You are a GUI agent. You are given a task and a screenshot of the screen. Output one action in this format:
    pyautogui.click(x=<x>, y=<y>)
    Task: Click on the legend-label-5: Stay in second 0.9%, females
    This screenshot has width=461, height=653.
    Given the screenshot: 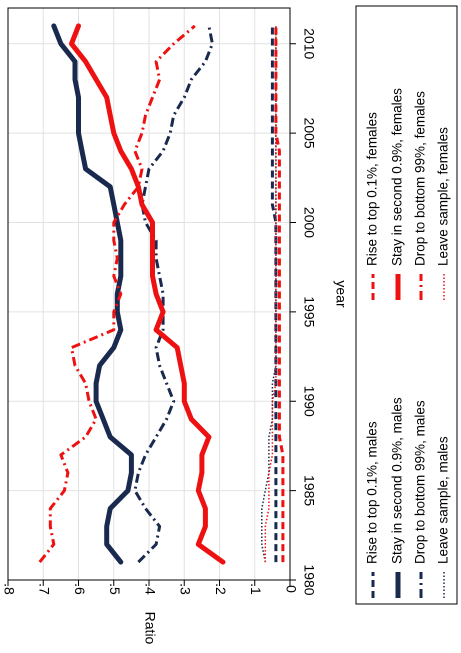 What is the action you would take?
    pyautogui.click(x=397, y=177)
    